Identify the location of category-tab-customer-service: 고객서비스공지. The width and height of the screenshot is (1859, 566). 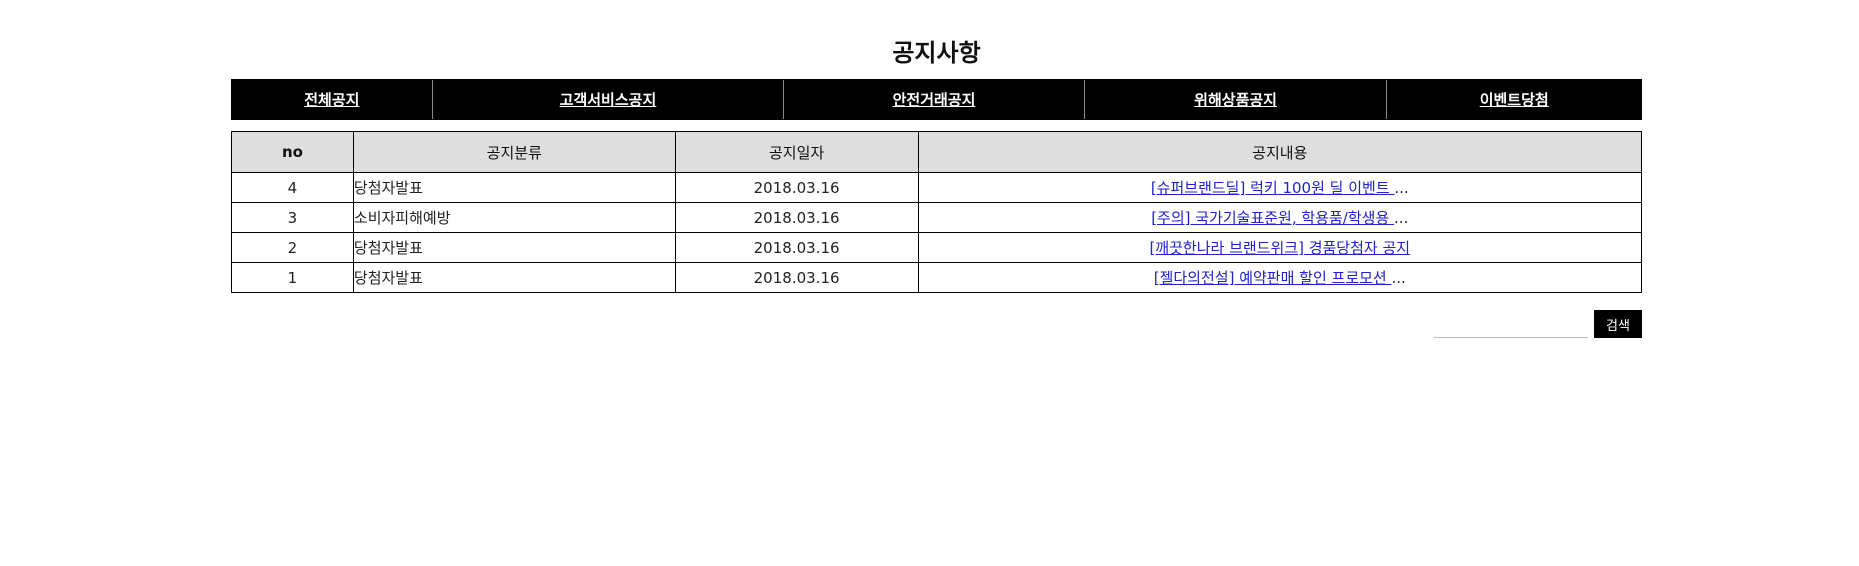
(609, 99).